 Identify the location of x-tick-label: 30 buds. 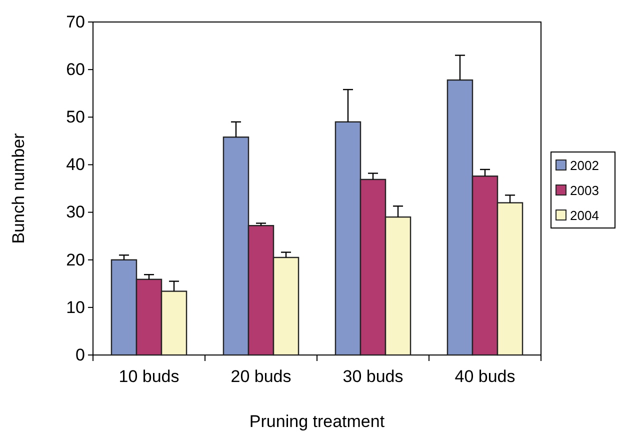
(373, 376).